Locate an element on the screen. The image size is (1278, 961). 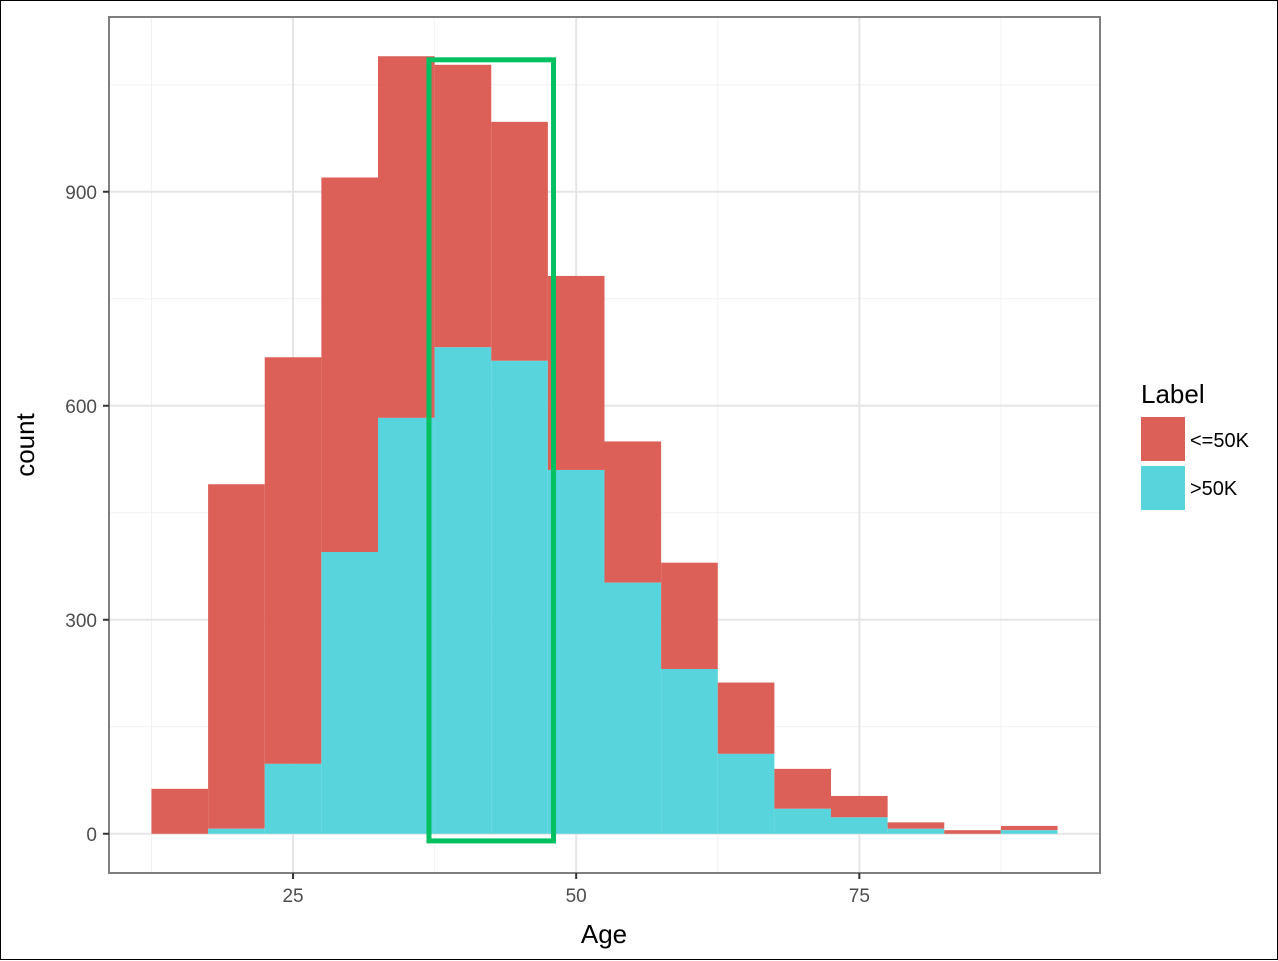
y-tick-label: 300 is located at coordinates (81, 621).